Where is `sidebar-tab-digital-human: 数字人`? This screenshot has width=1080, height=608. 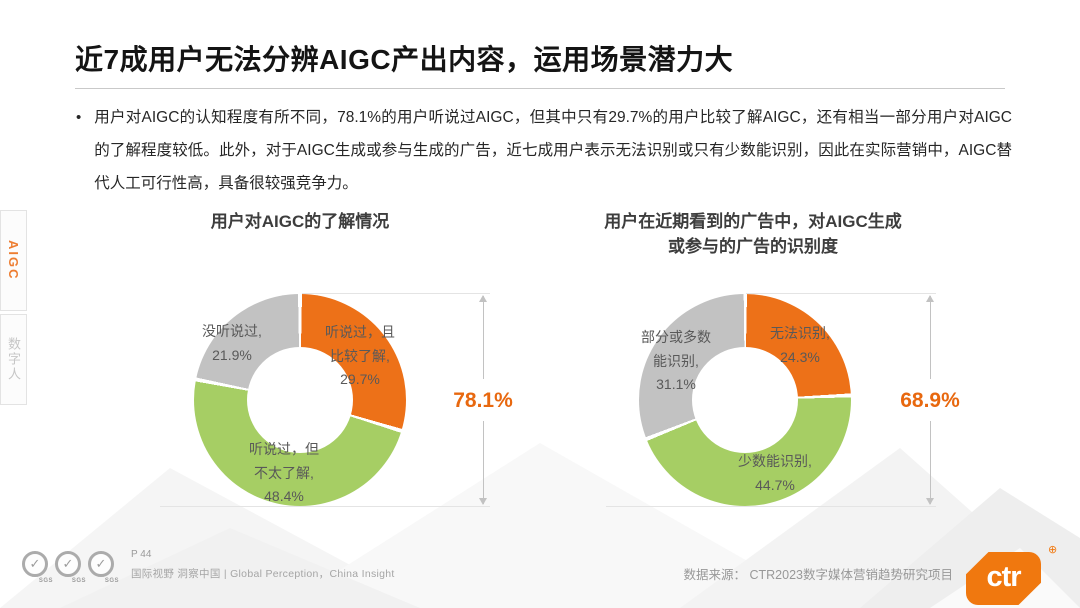 sidebar-tab-digital-human: 数字人 is located at coordinates (13, 359).